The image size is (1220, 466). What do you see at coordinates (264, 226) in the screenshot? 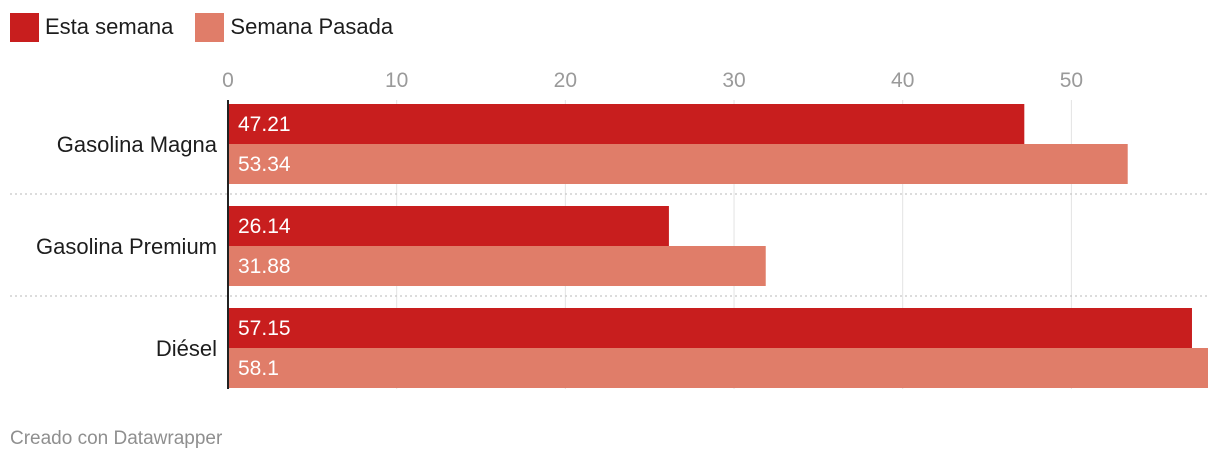
I see `bar-value-label: 26.14` at bounding box center [264, 226].